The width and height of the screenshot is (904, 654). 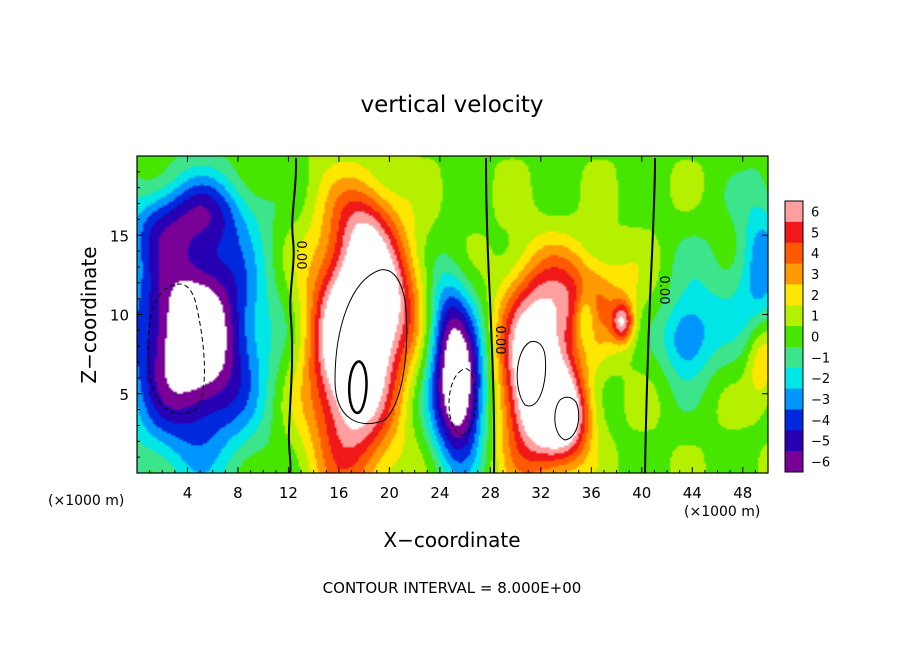 What do you see at coordinates (820, 421) in the screenshot?
I see `colorbar-label: −4` at bounding box center [820, 421].